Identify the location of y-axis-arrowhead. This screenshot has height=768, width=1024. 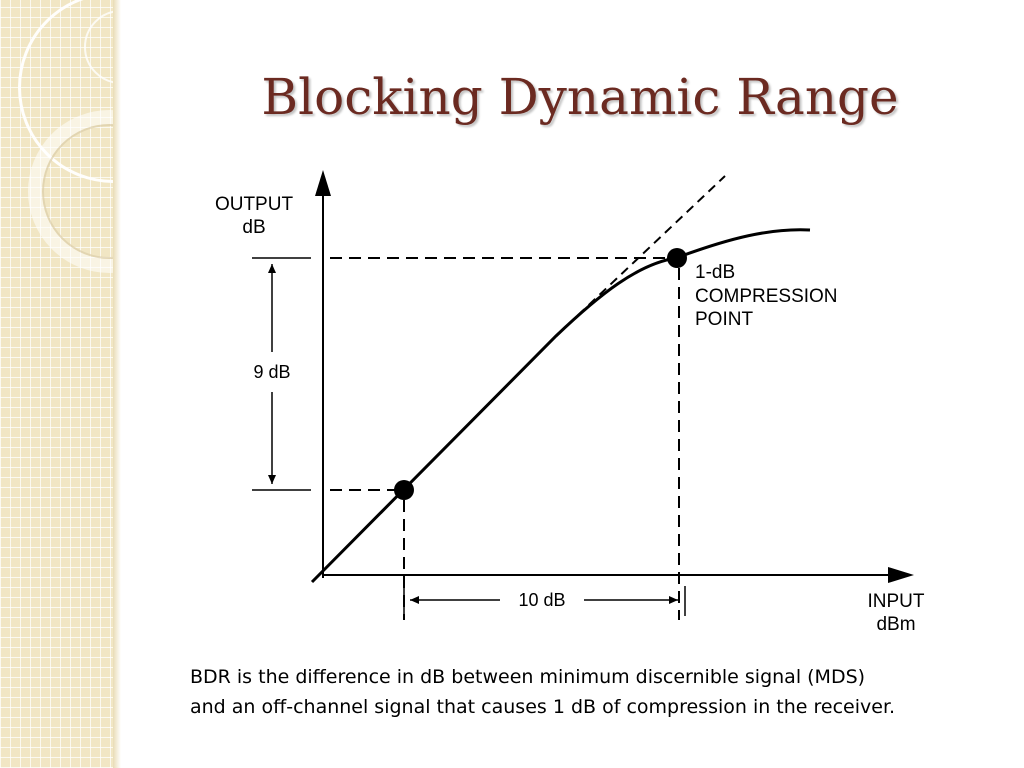
(323, 183).